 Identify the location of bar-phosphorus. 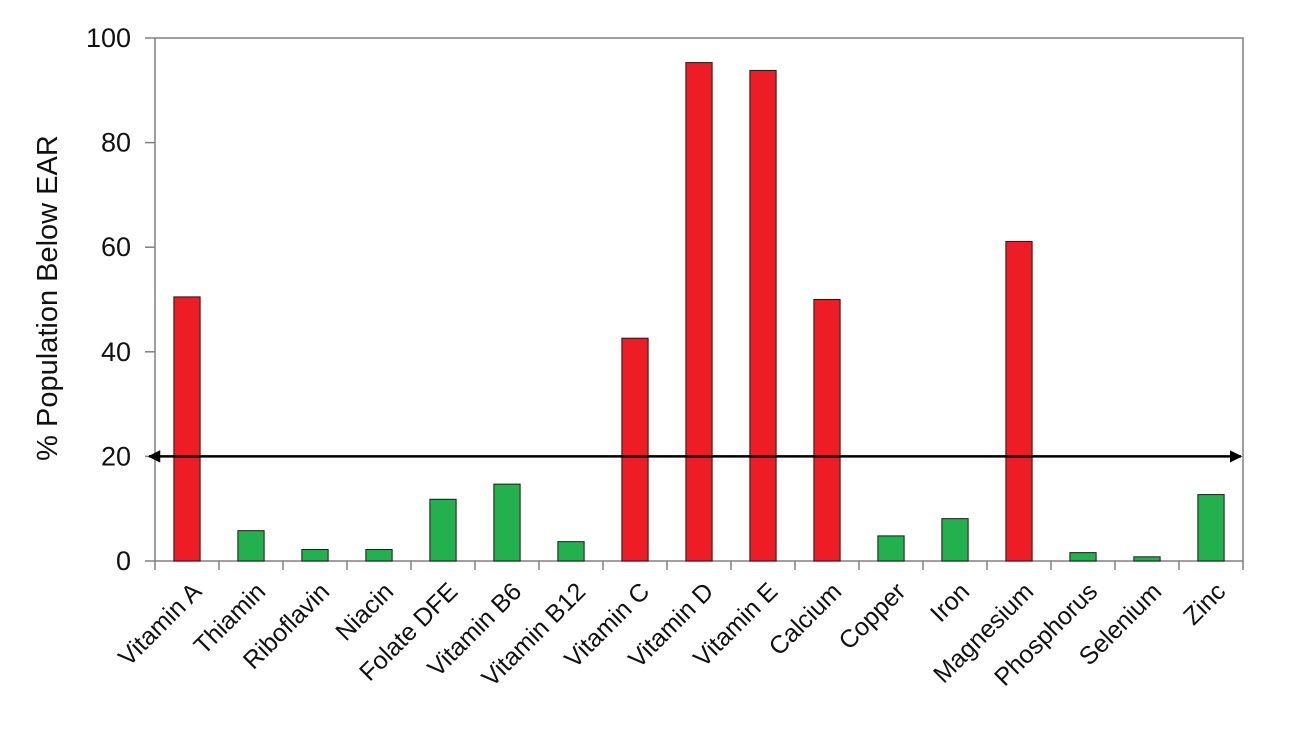
(1083, 557).